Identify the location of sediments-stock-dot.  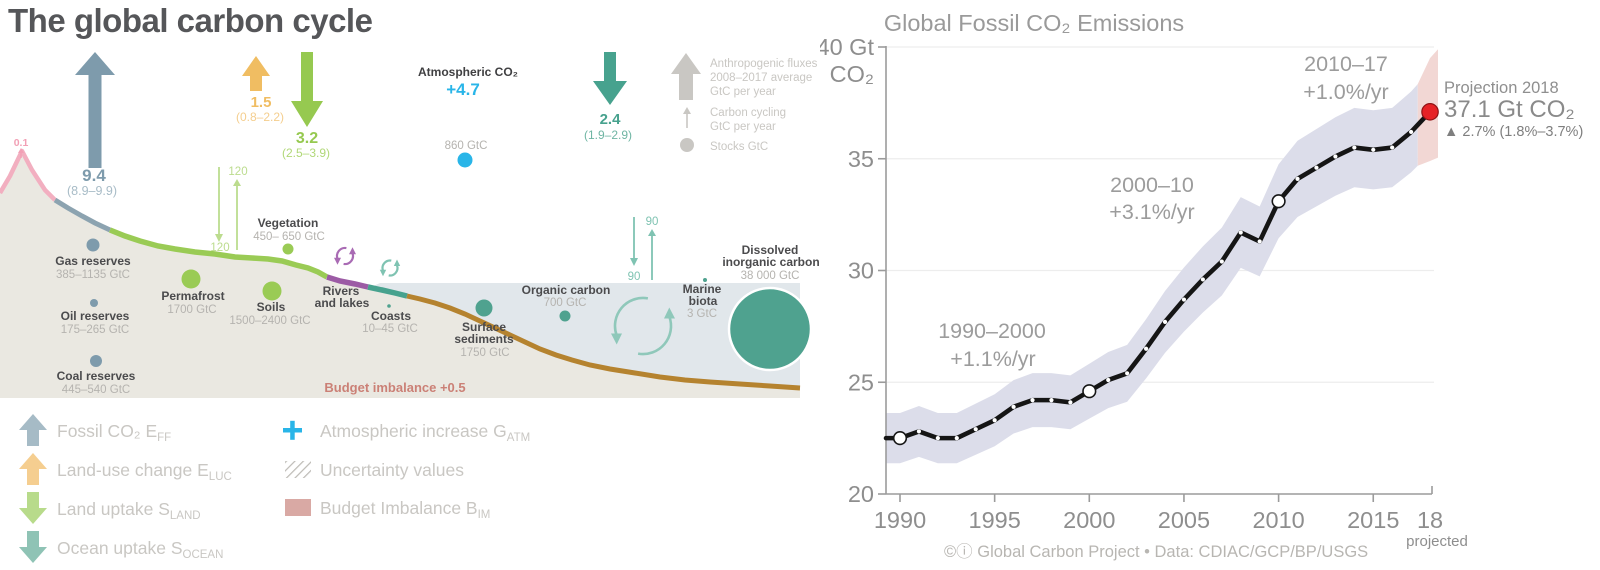
(484, 308).